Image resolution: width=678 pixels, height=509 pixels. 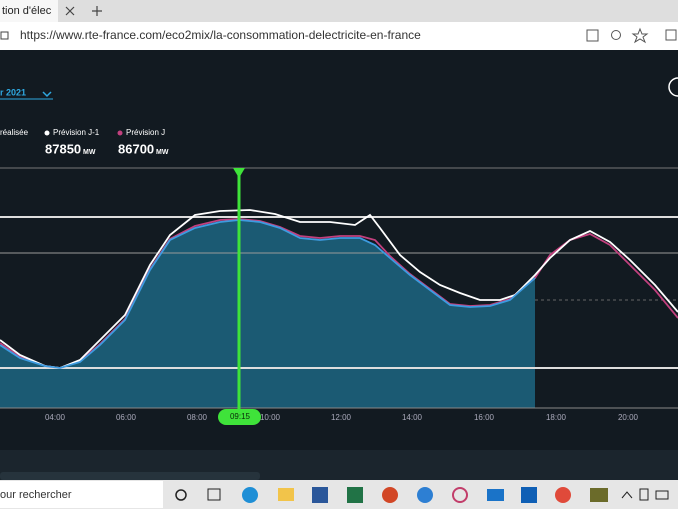 I want to click on favorite-icon, so click(x=640, y=35).